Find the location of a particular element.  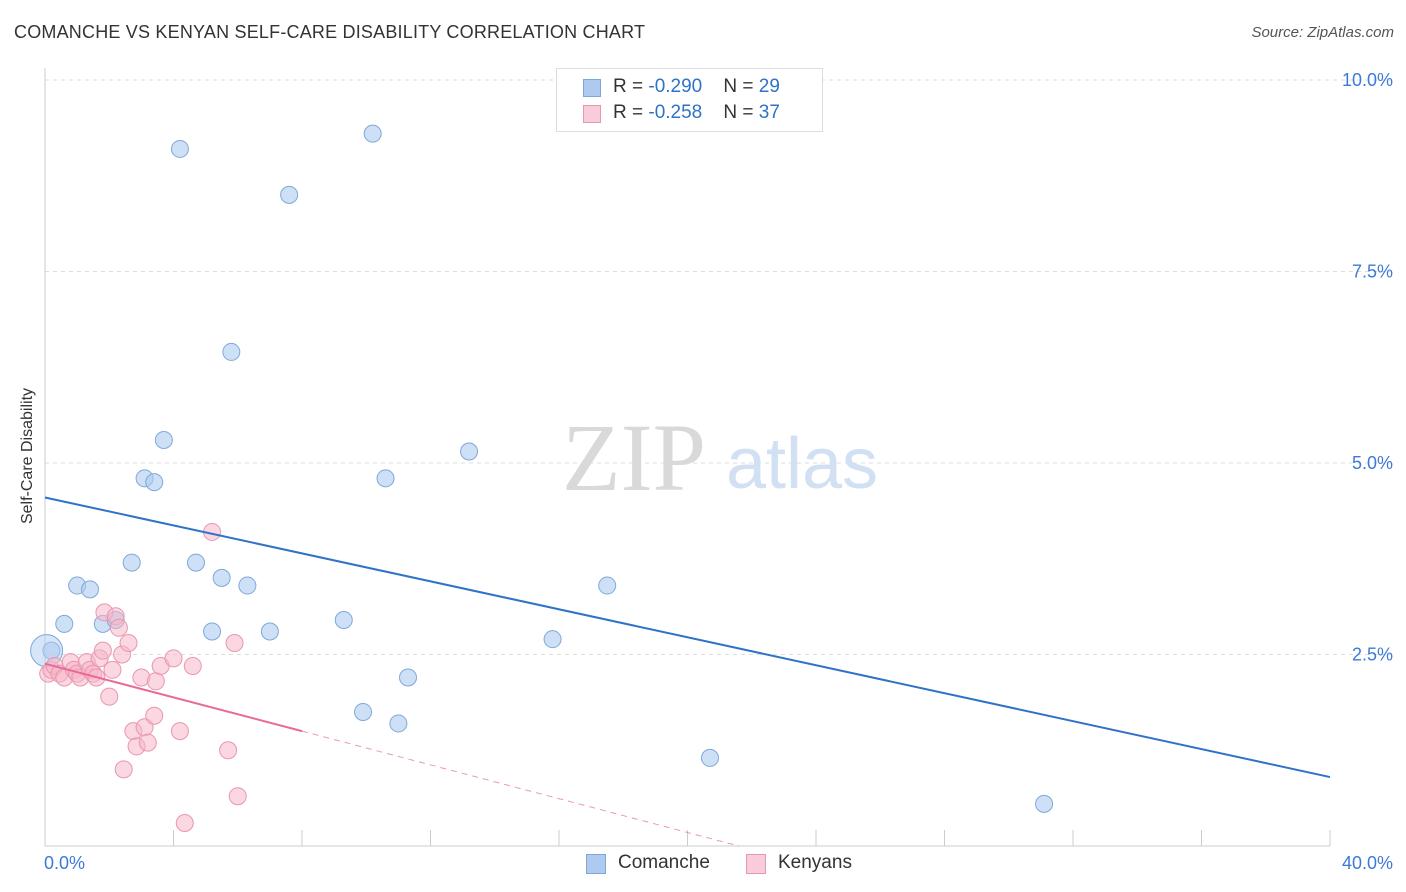

comanche-swatch is located at coordinates (592, 88).